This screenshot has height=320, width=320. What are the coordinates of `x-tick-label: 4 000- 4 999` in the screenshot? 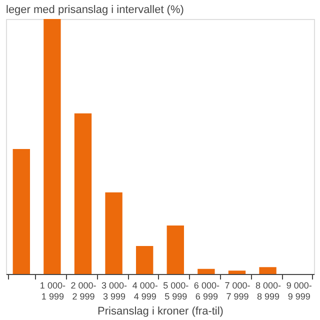 It's located at (145, 291).